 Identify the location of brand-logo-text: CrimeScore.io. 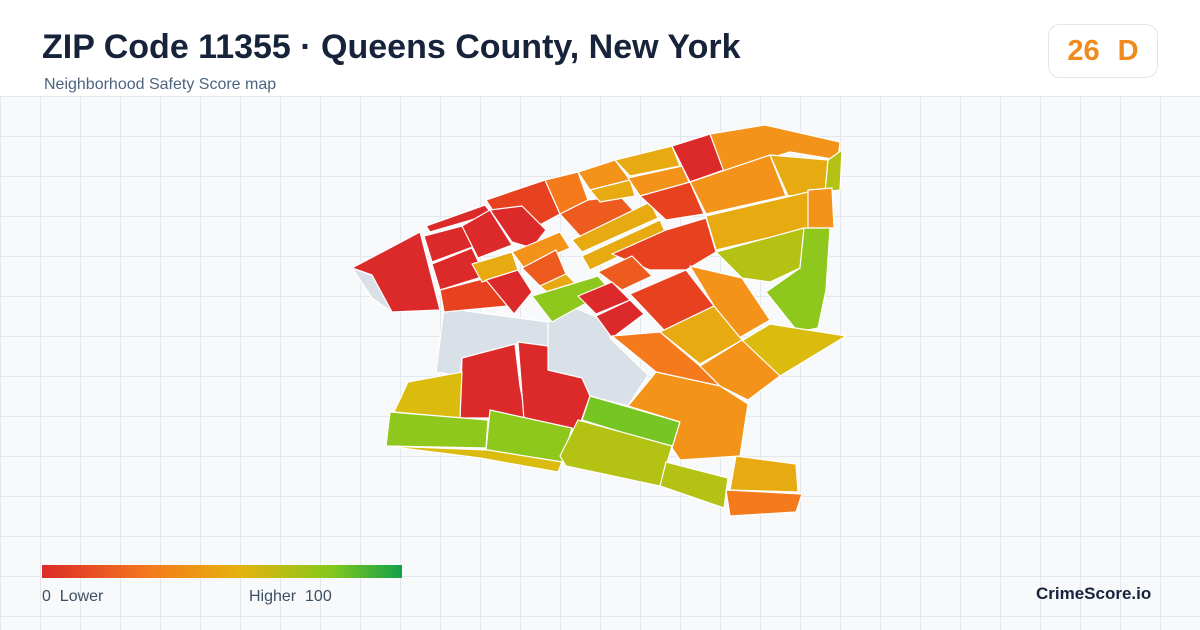
(1094, 593).